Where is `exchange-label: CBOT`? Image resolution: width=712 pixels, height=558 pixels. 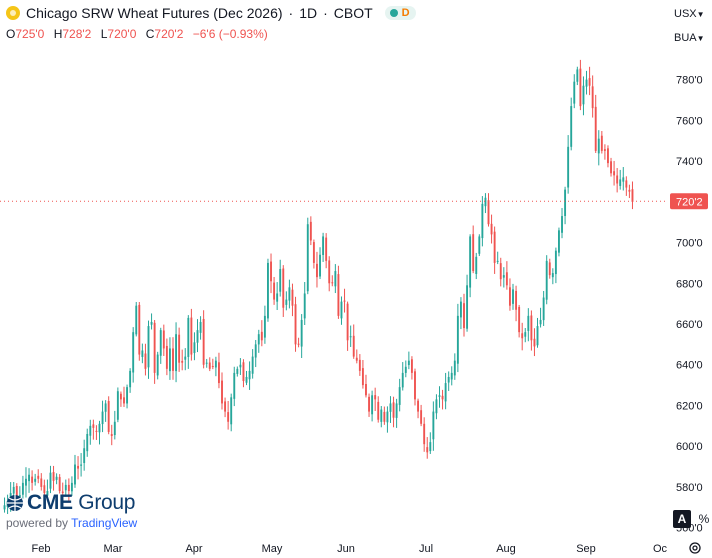
exchange-label: CBOT is located at coordinates (353, 13).